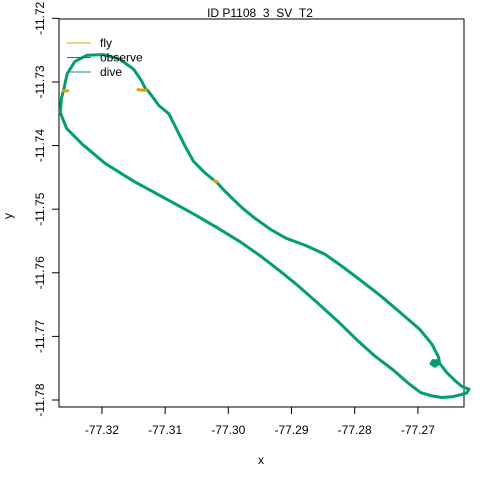 The height and width of the screenshot is (480, 480). Describe the element at coordinates (106, 43) in the screenshot. I see `legend-label-fly: fly` at that location.